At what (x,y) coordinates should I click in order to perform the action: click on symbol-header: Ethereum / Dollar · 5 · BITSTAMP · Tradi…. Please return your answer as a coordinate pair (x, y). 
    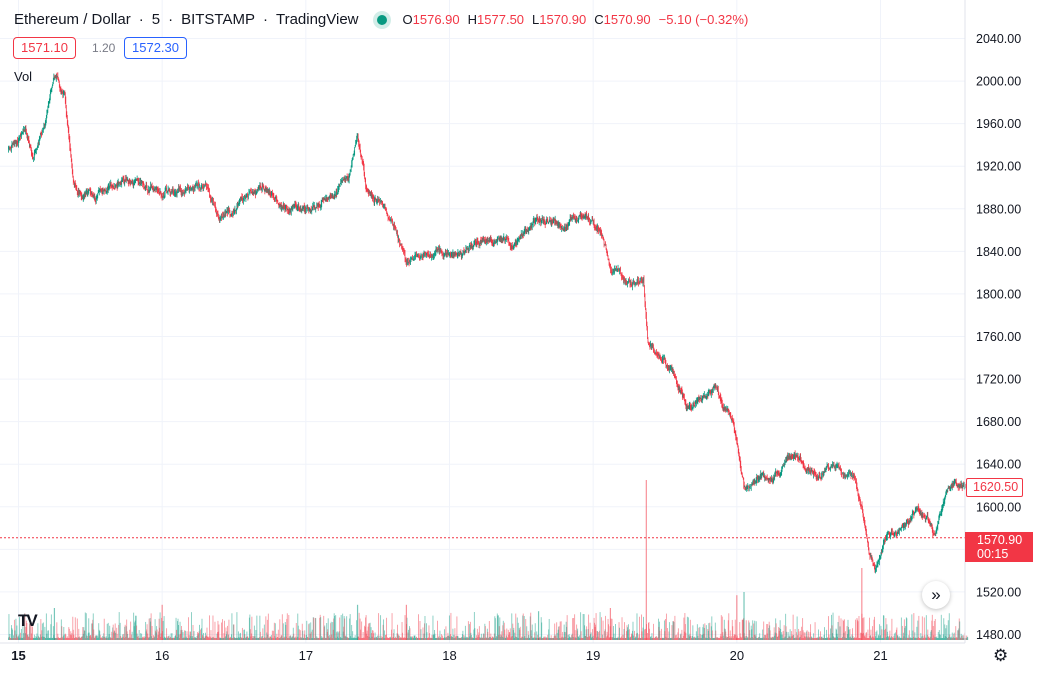
    Looking at the image, I should click on (381, 19).